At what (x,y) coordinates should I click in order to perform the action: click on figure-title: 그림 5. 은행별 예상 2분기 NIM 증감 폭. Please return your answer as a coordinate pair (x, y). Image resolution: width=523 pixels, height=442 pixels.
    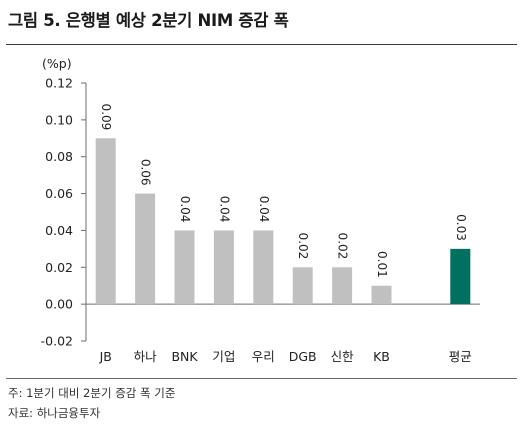
    Looking at the image, I should click on (148, 20).